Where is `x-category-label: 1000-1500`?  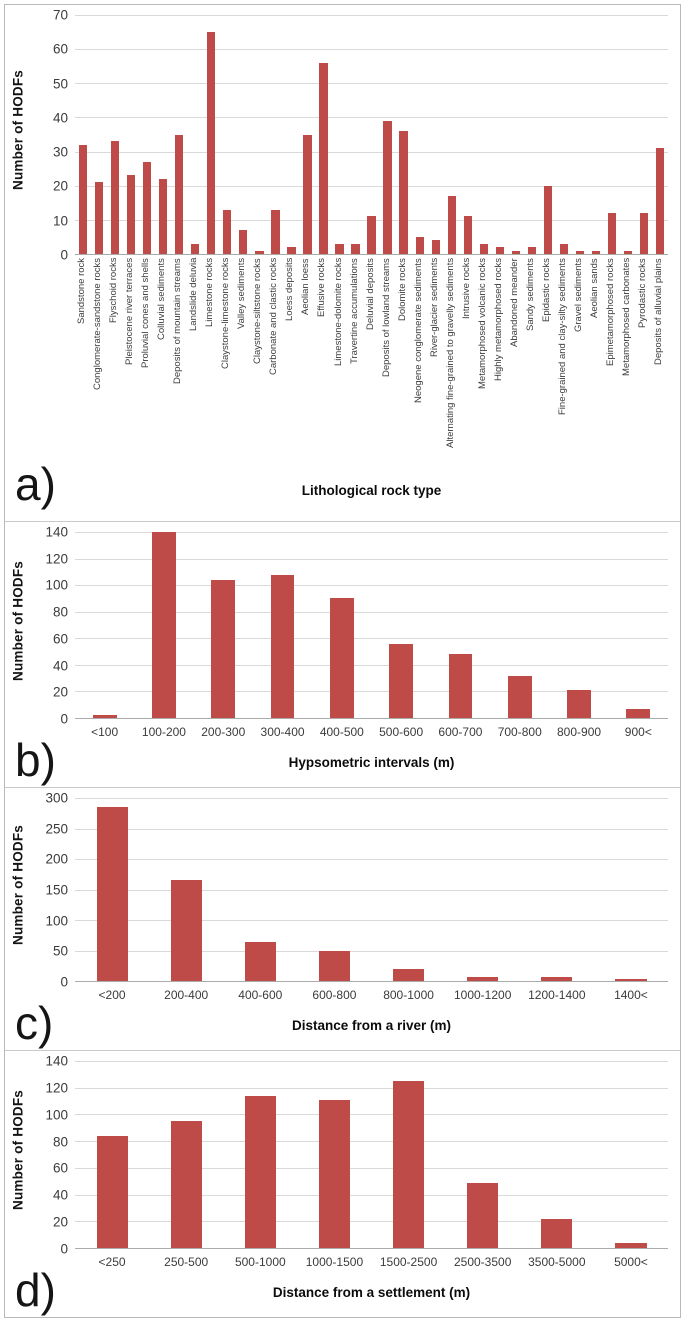
x-category-label: 1000-1500 is located at coordinates (334, 1262).